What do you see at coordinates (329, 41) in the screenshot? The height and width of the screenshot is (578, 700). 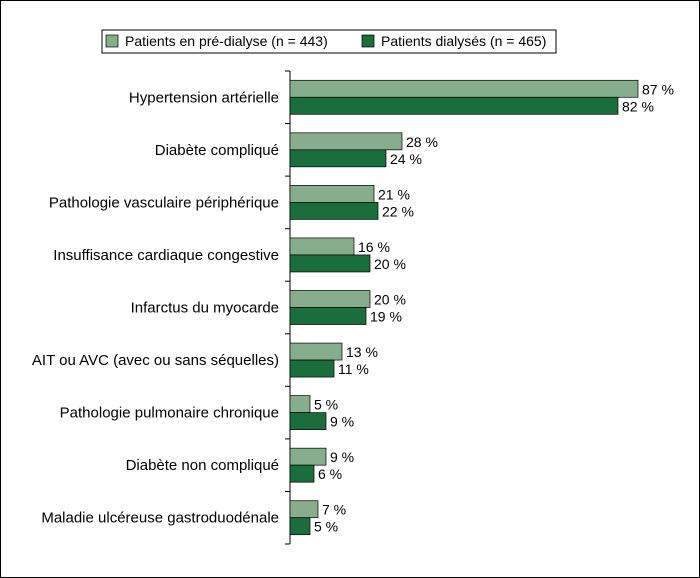 I see `legend-box` at bounding box center [329, 41].